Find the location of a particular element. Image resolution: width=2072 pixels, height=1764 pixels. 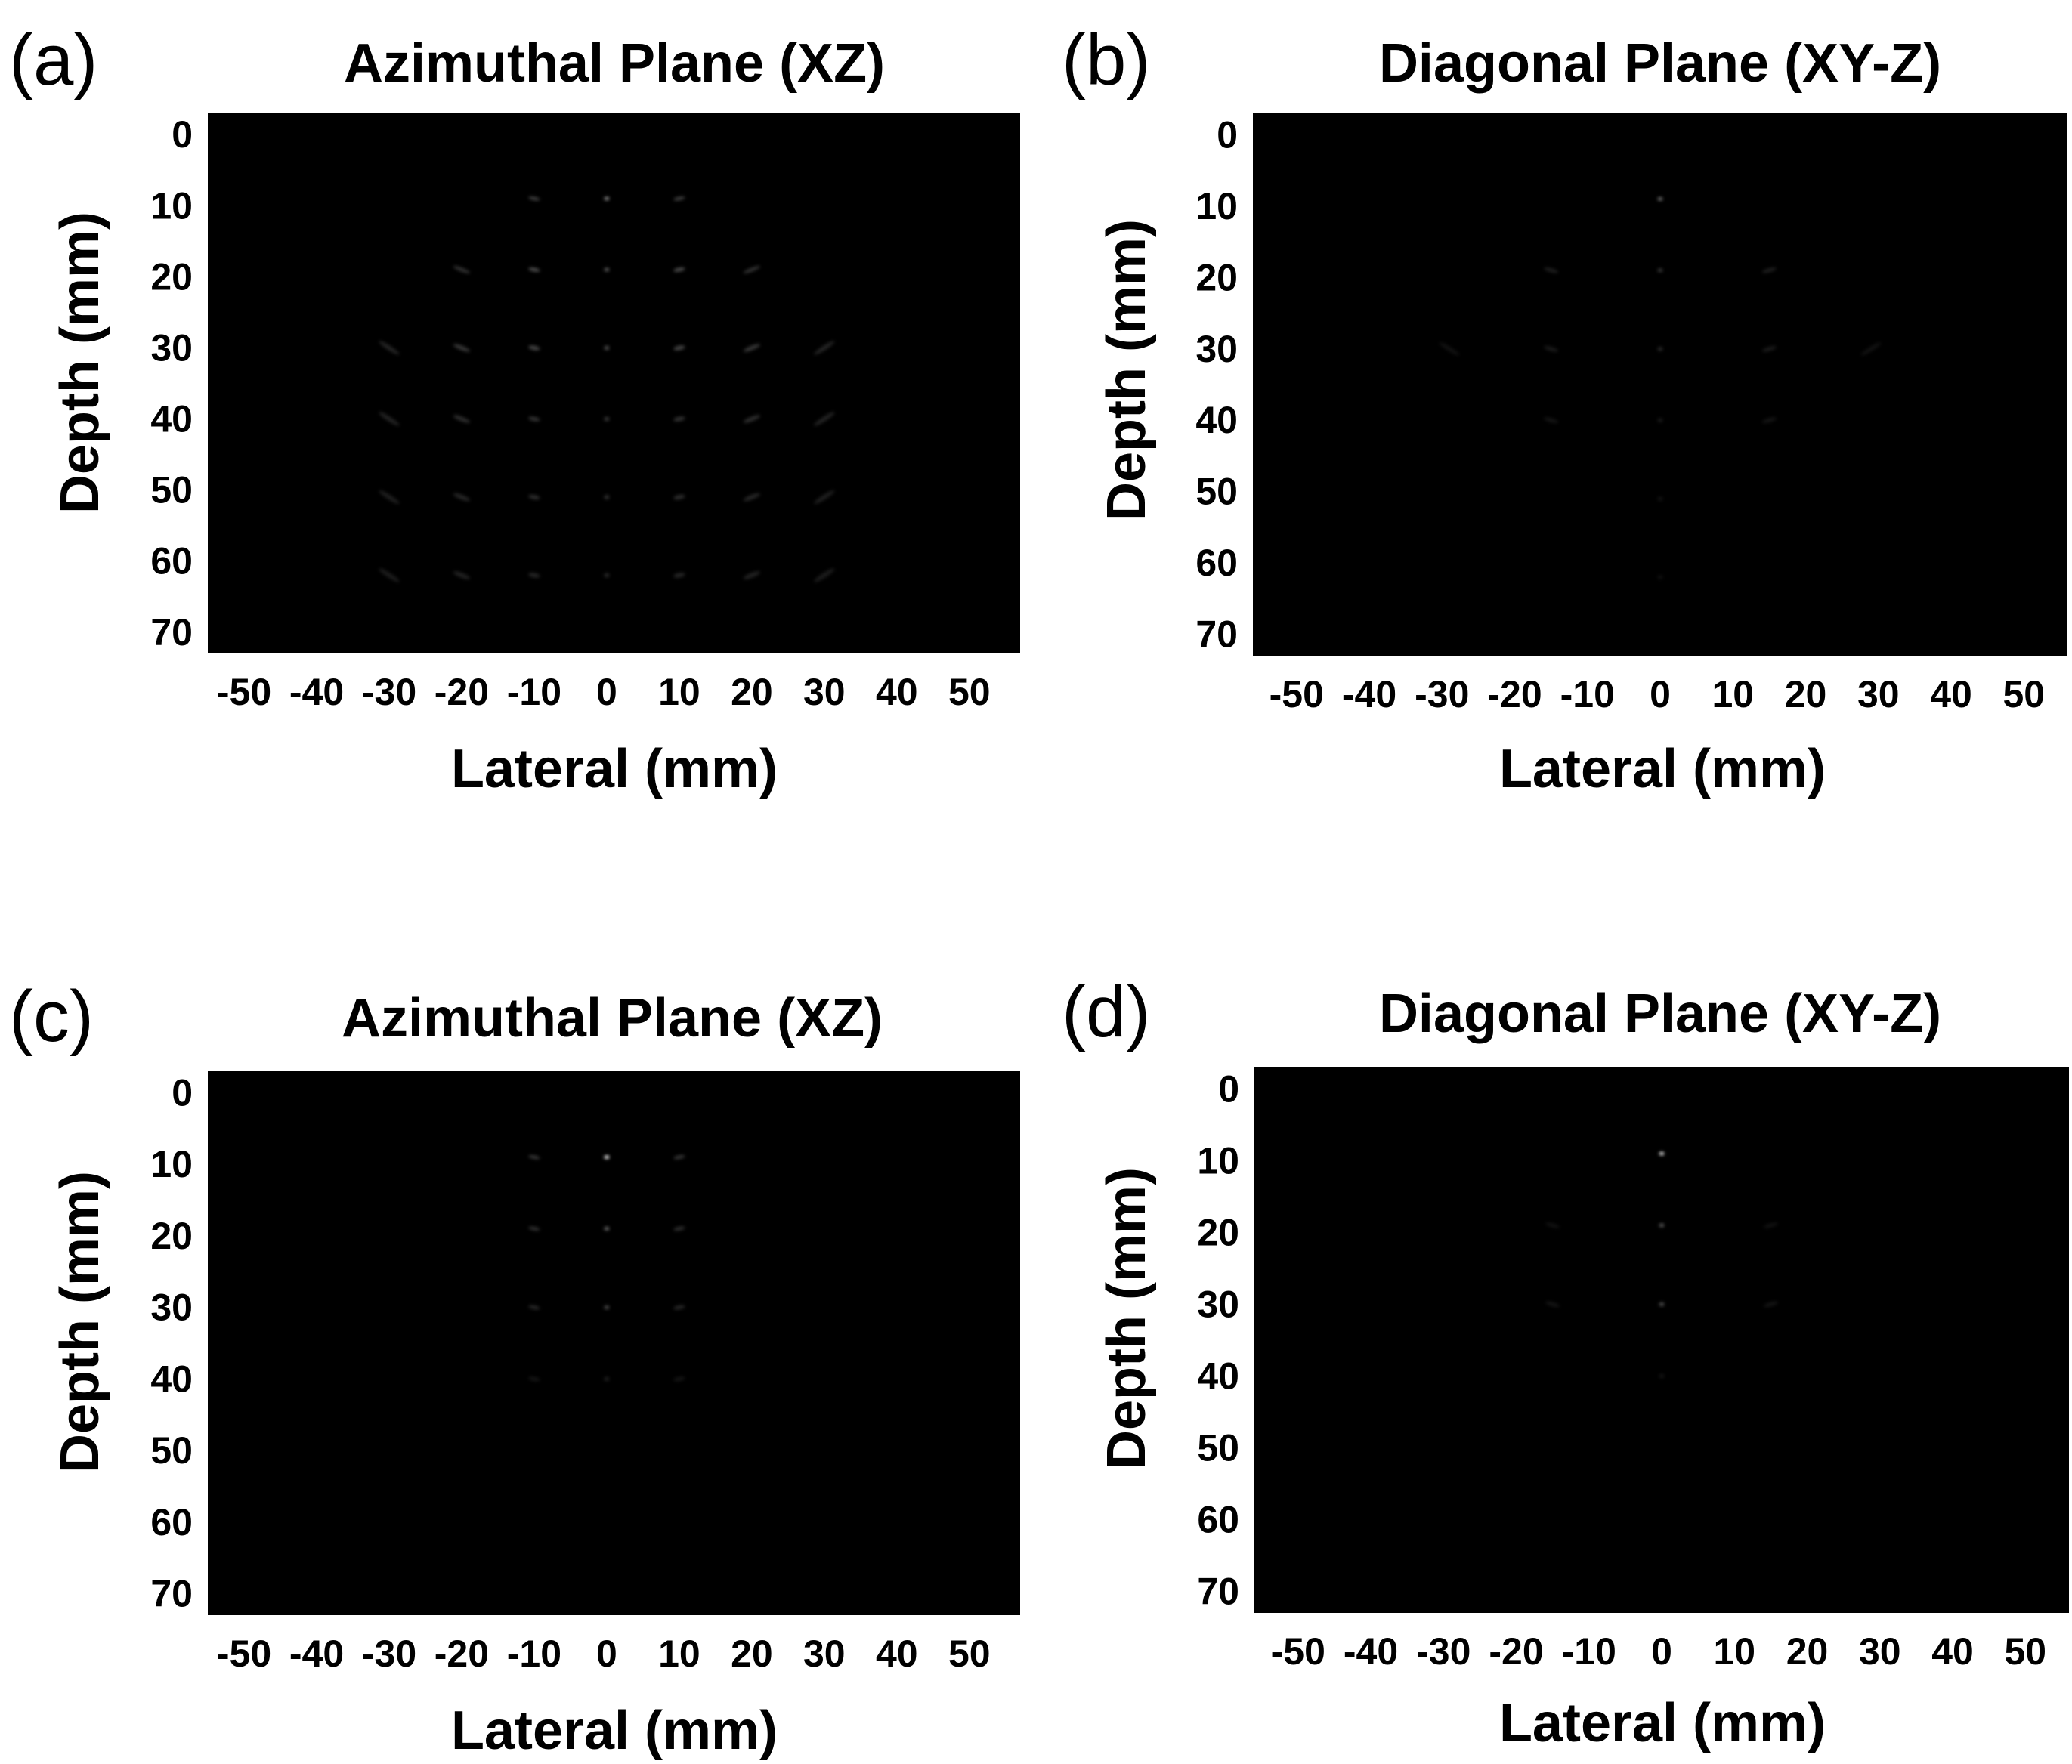

x-tick-label: 50 is located at coordinates (969, 1654).